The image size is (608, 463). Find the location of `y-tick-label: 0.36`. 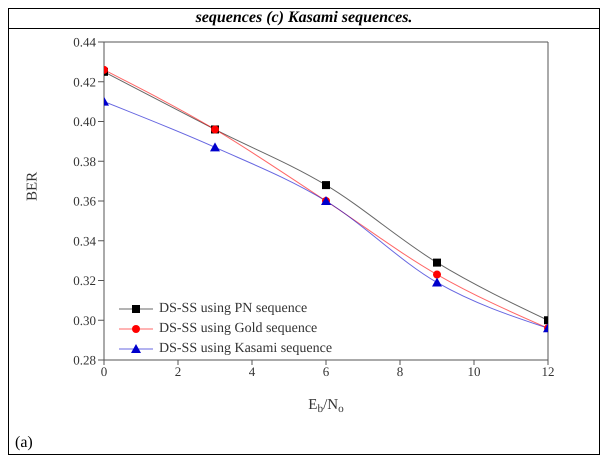

y-tick-label: 0.36 is located at coordinates (84, 201).